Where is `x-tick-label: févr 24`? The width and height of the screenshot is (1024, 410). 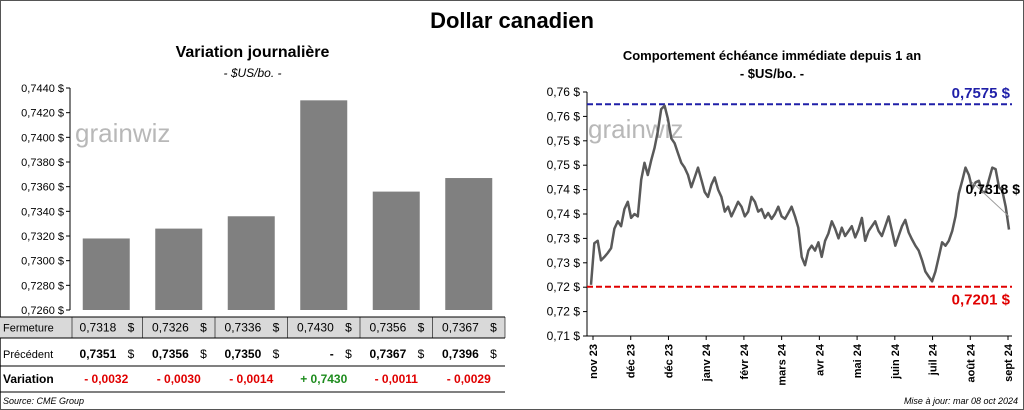
x-tick-label: févr 24 is located at coordinates (745, 361).